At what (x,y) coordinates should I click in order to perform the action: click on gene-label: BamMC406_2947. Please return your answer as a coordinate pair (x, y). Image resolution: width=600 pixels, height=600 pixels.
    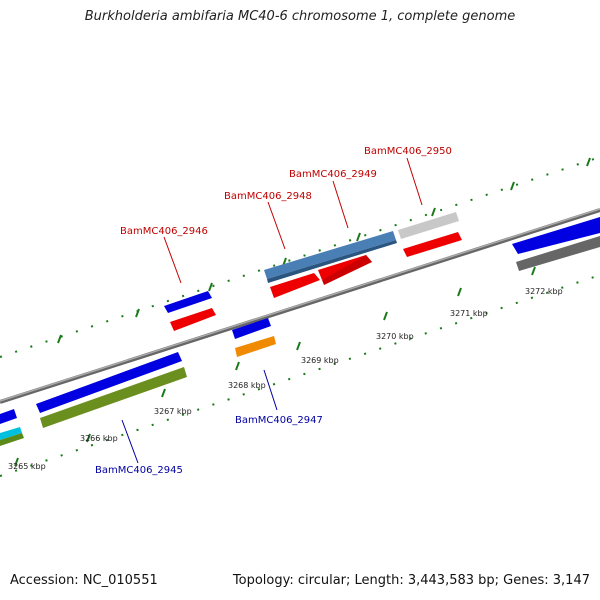
    Looking at the image, I should click on (279, 420).